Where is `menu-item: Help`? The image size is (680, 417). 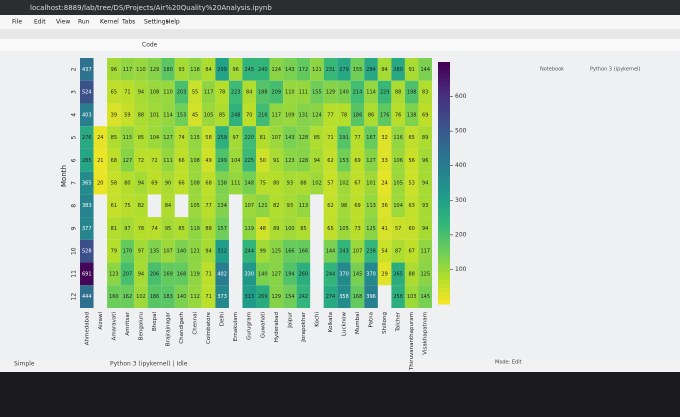 menu-item: Help is located at coordinates (173, 22).